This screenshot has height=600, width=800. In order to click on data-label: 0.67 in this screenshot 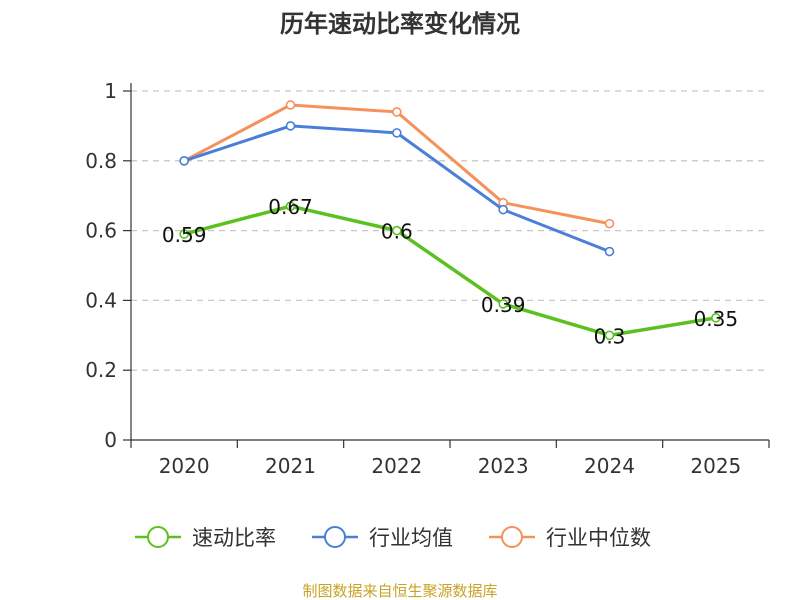, I will do `click(290, 207)`.